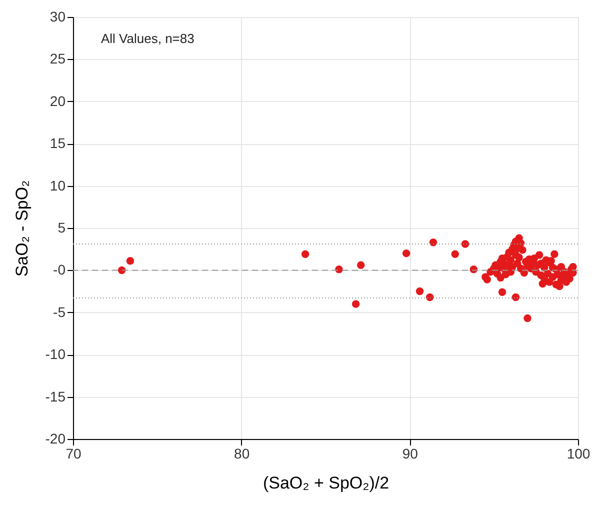  Describe the element at coordinates (22, 228) in the screenshot. I see `y-axis-title: SaO₂ - SpO₂` at that location.